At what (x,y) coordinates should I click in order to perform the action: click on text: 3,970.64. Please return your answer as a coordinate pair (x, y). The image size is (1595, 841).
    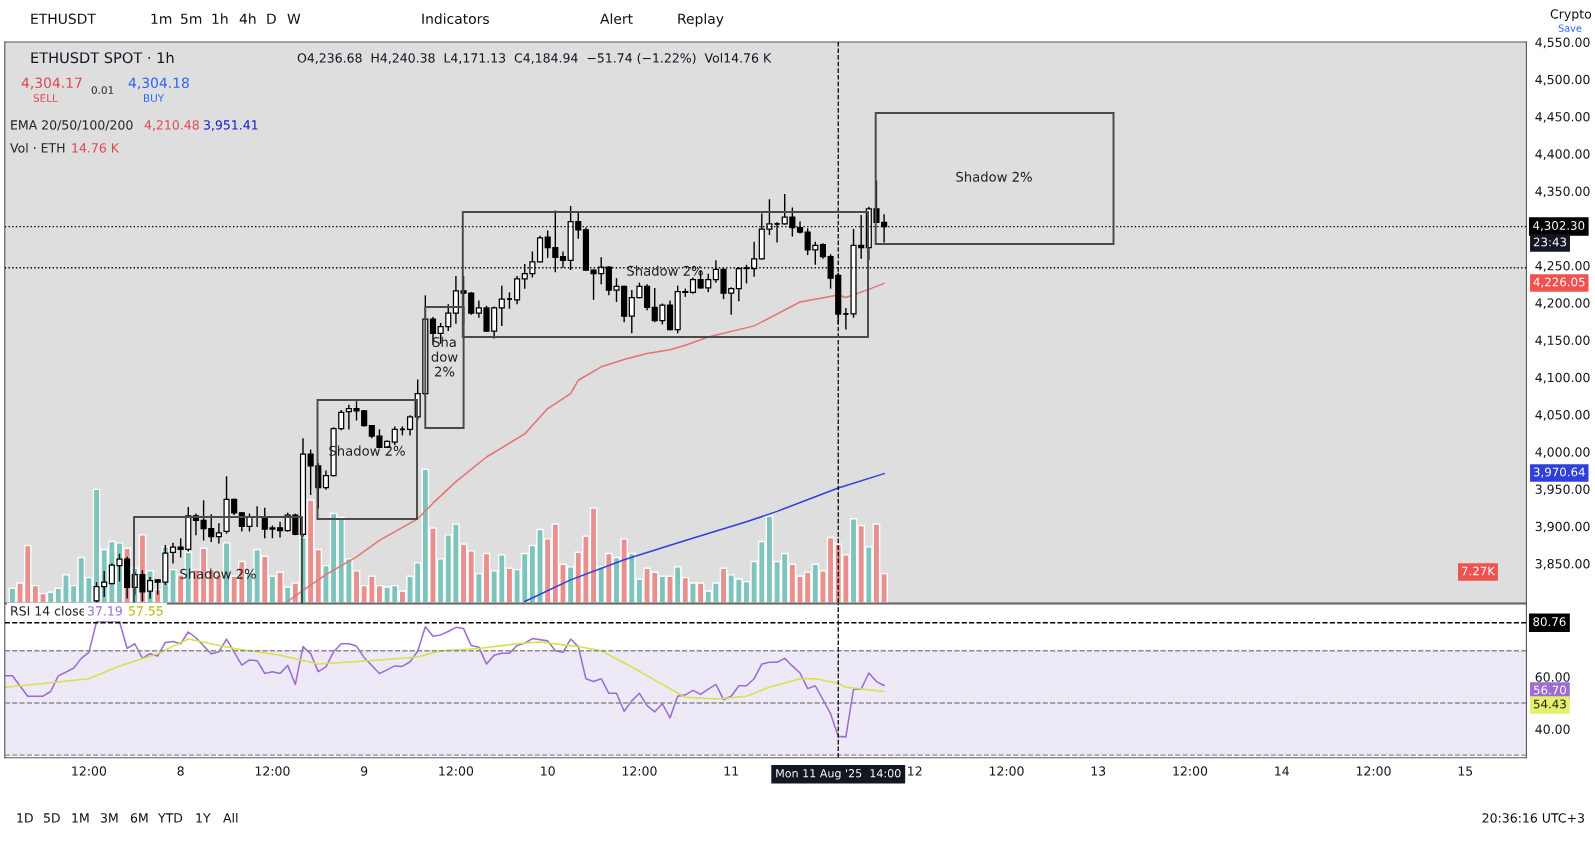
    Looking at the image, I should click on (1559, 472).